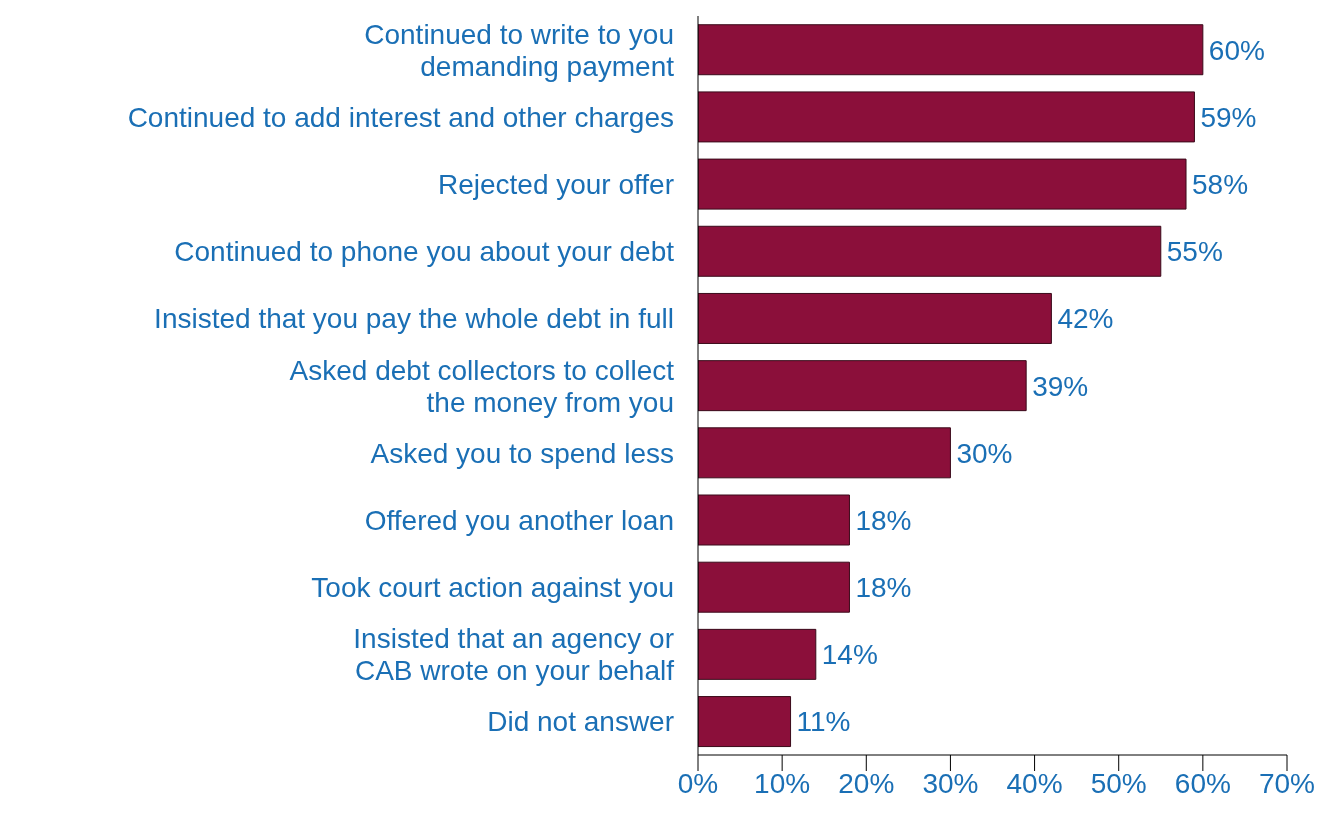 This screenshot has width=1325, height=819. What do you see at coordinates (1287, 783) in the screenshot?
I see `x-tick-label: 70%` at bounding box center [1287, 783].